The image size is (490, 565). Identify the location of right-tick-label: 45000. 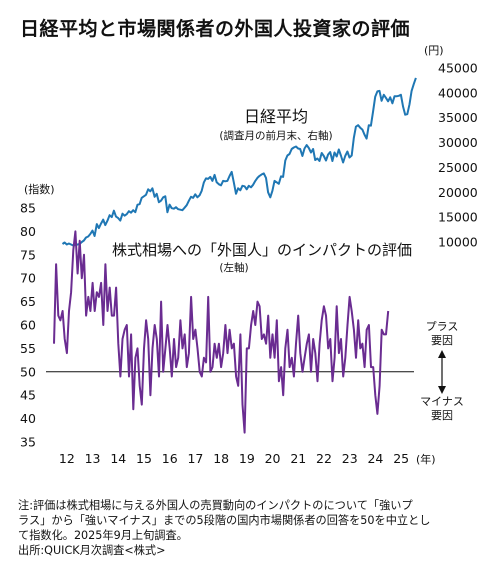
(458, 68).